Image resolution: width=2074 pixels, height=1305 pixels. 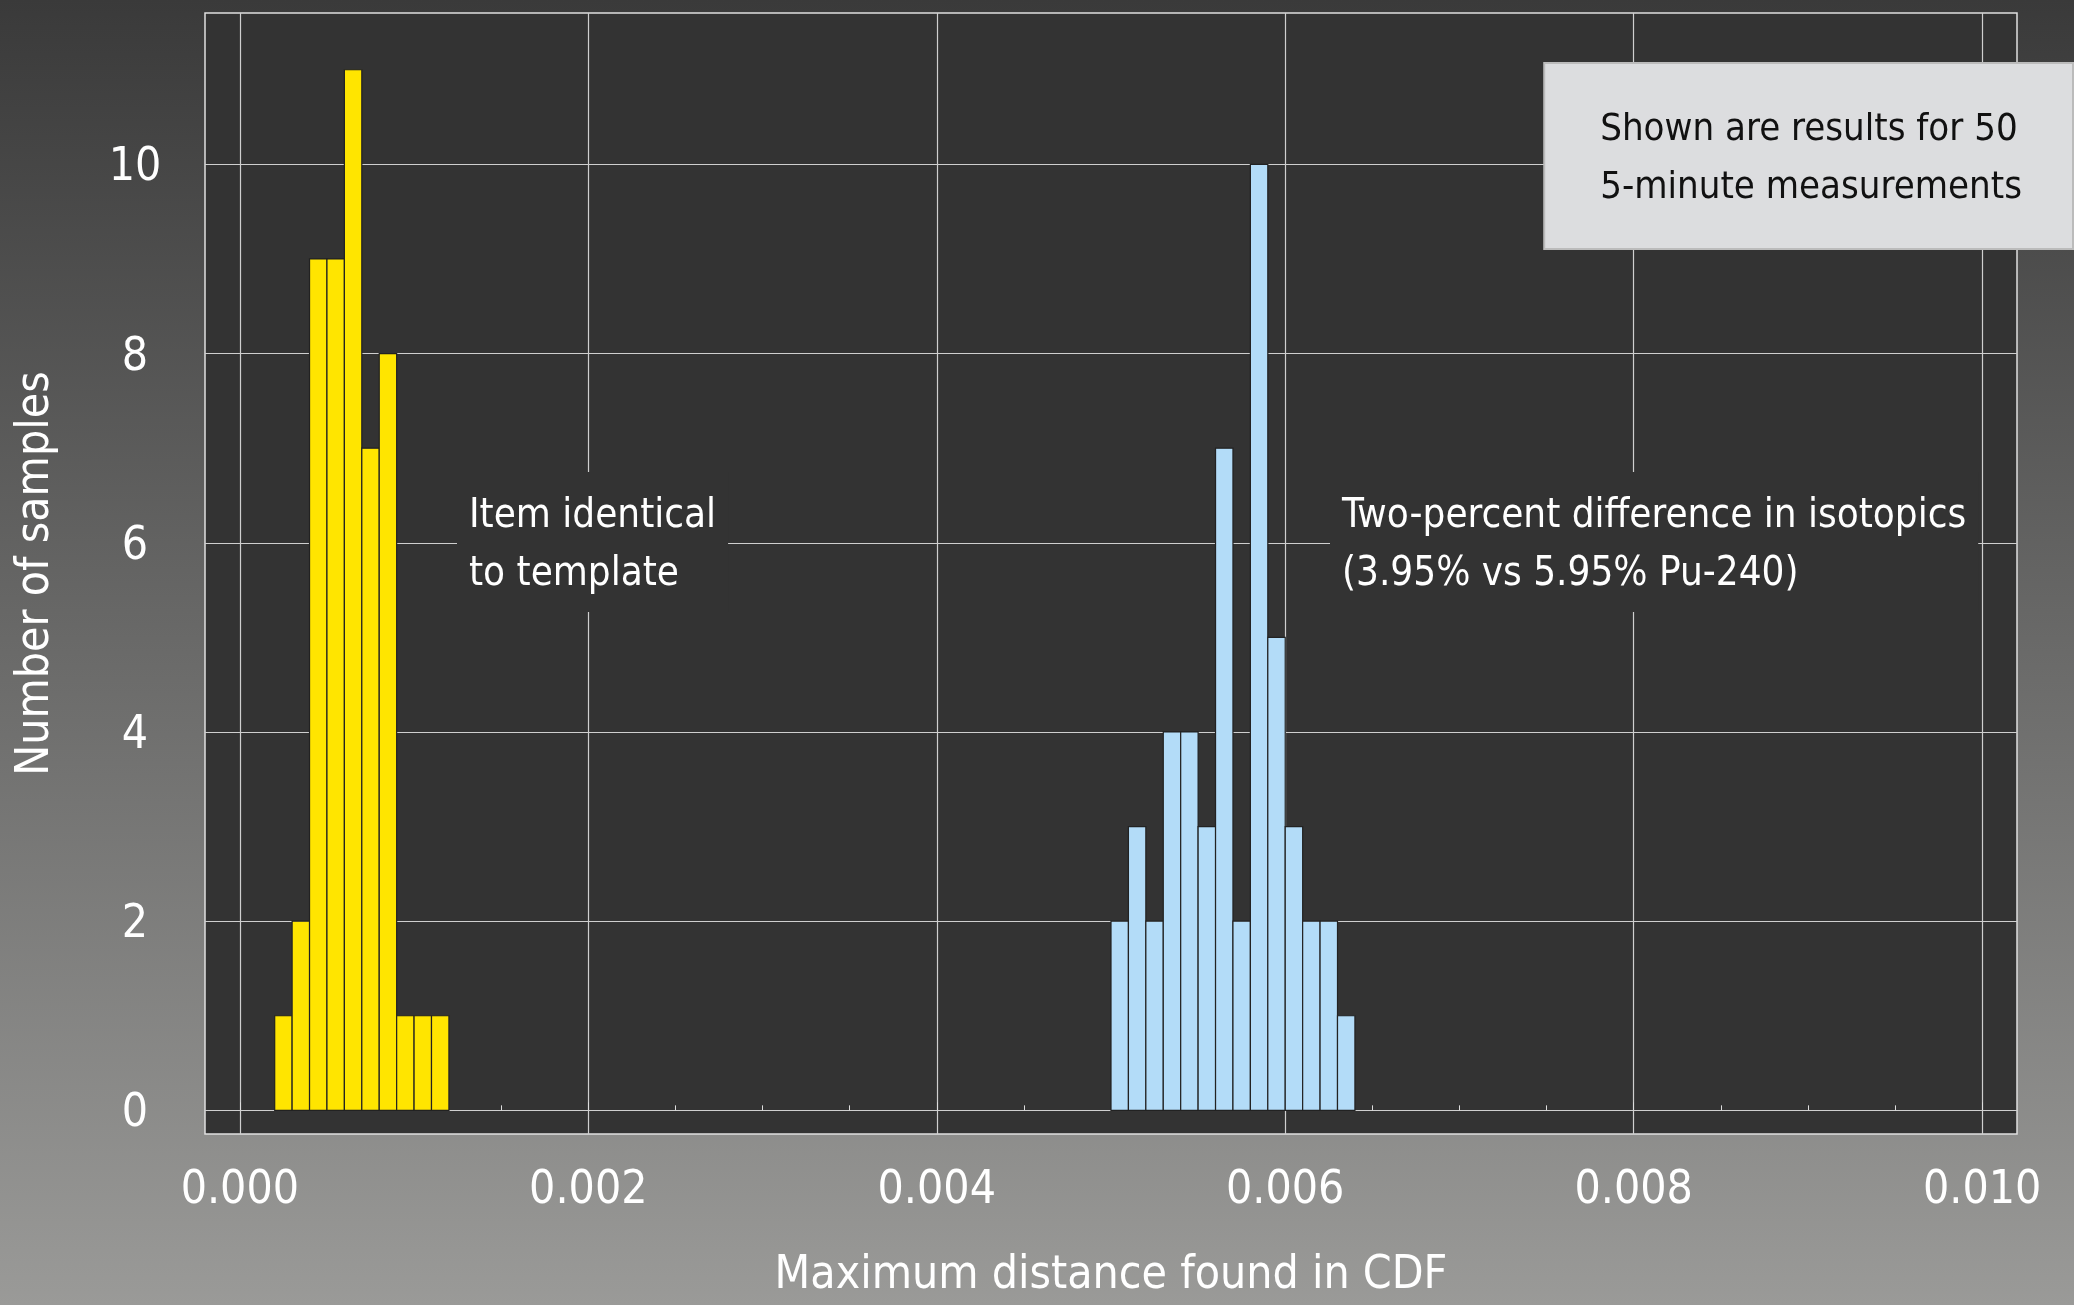 I want to click on x-tick-label: 0.008, so click(x=1633, y=1187).